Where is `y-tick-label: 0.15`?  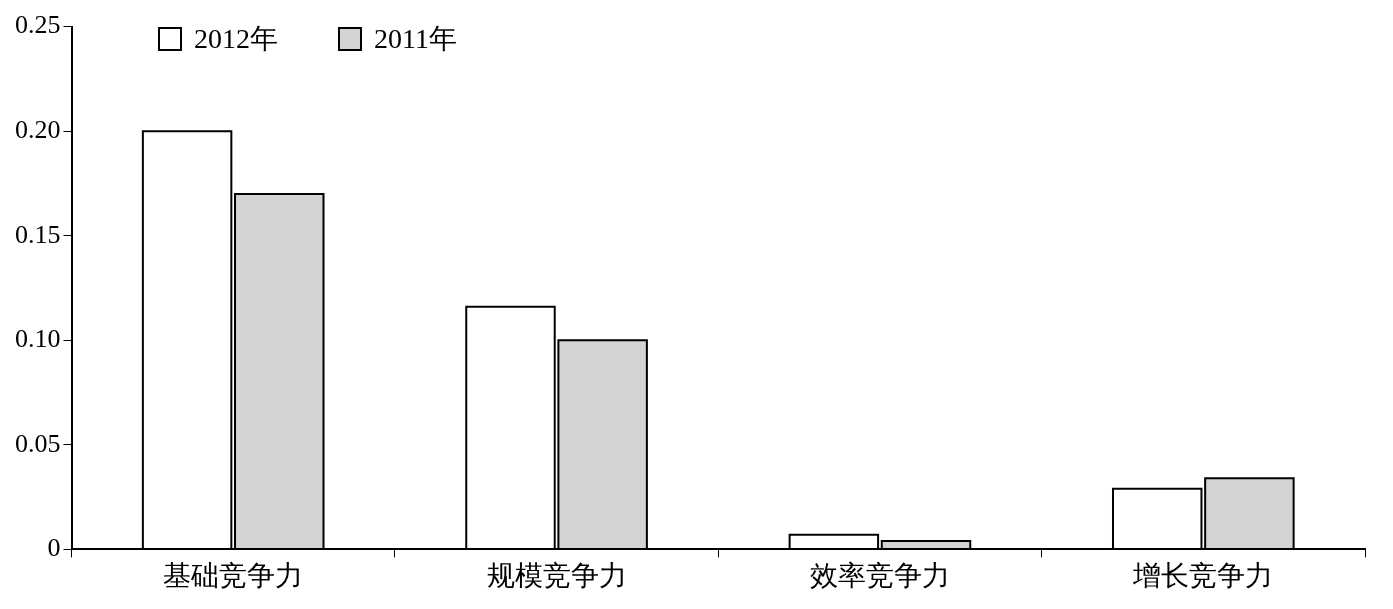 y-tick-label: 0.15 is located at coordinates (38, 234).